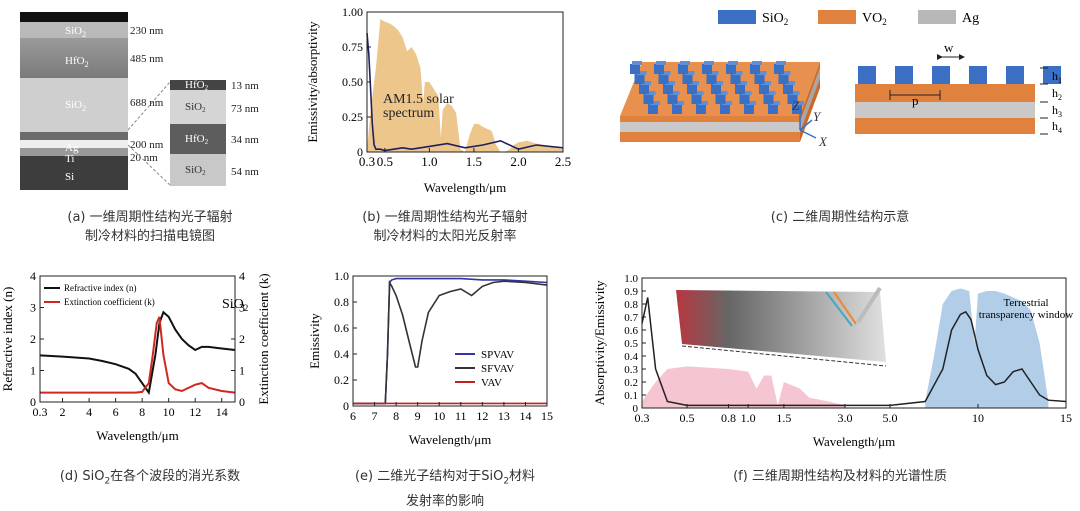 The image size is (1080, 511). I want to click on x-tick-label: 13, so click(504, 416).